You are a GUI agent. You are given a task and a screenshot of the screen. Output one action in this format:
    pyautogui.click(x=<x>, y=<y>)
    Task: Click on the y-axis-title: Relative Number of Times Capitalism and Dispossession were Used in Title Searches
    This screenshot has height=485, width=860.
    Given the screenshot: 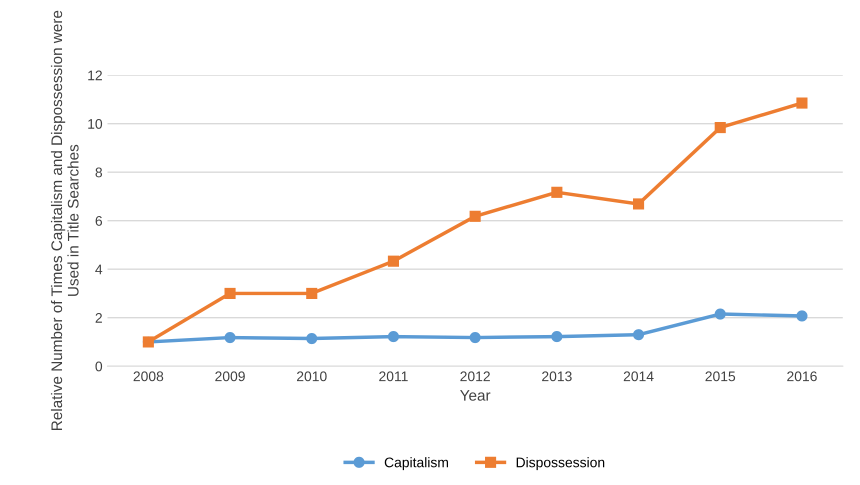 What is the action you would take?
    pyautogui.click(x=64, y=220)
    